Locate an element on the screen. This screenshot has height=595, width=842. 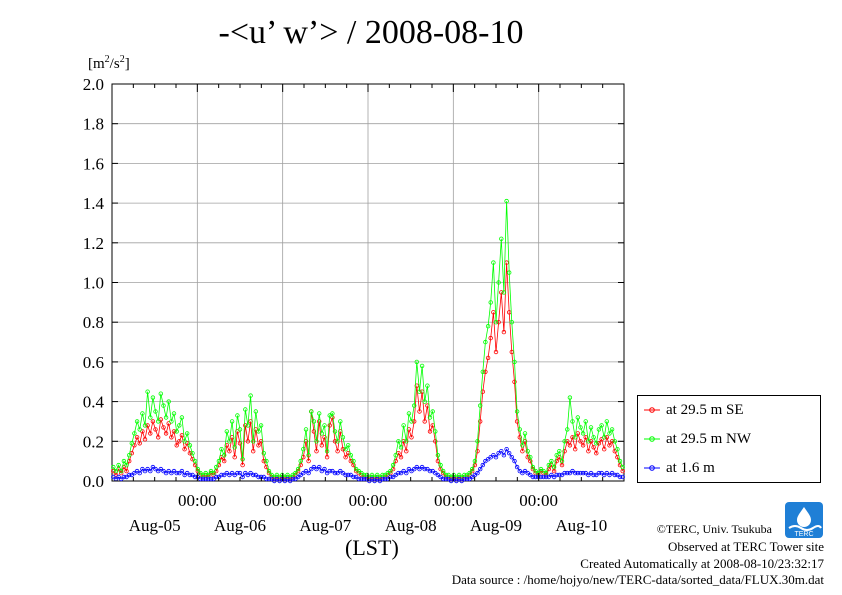
credit-copyright: ©TERC, Univ. Tsukuba is located at coordinates (714, 529).